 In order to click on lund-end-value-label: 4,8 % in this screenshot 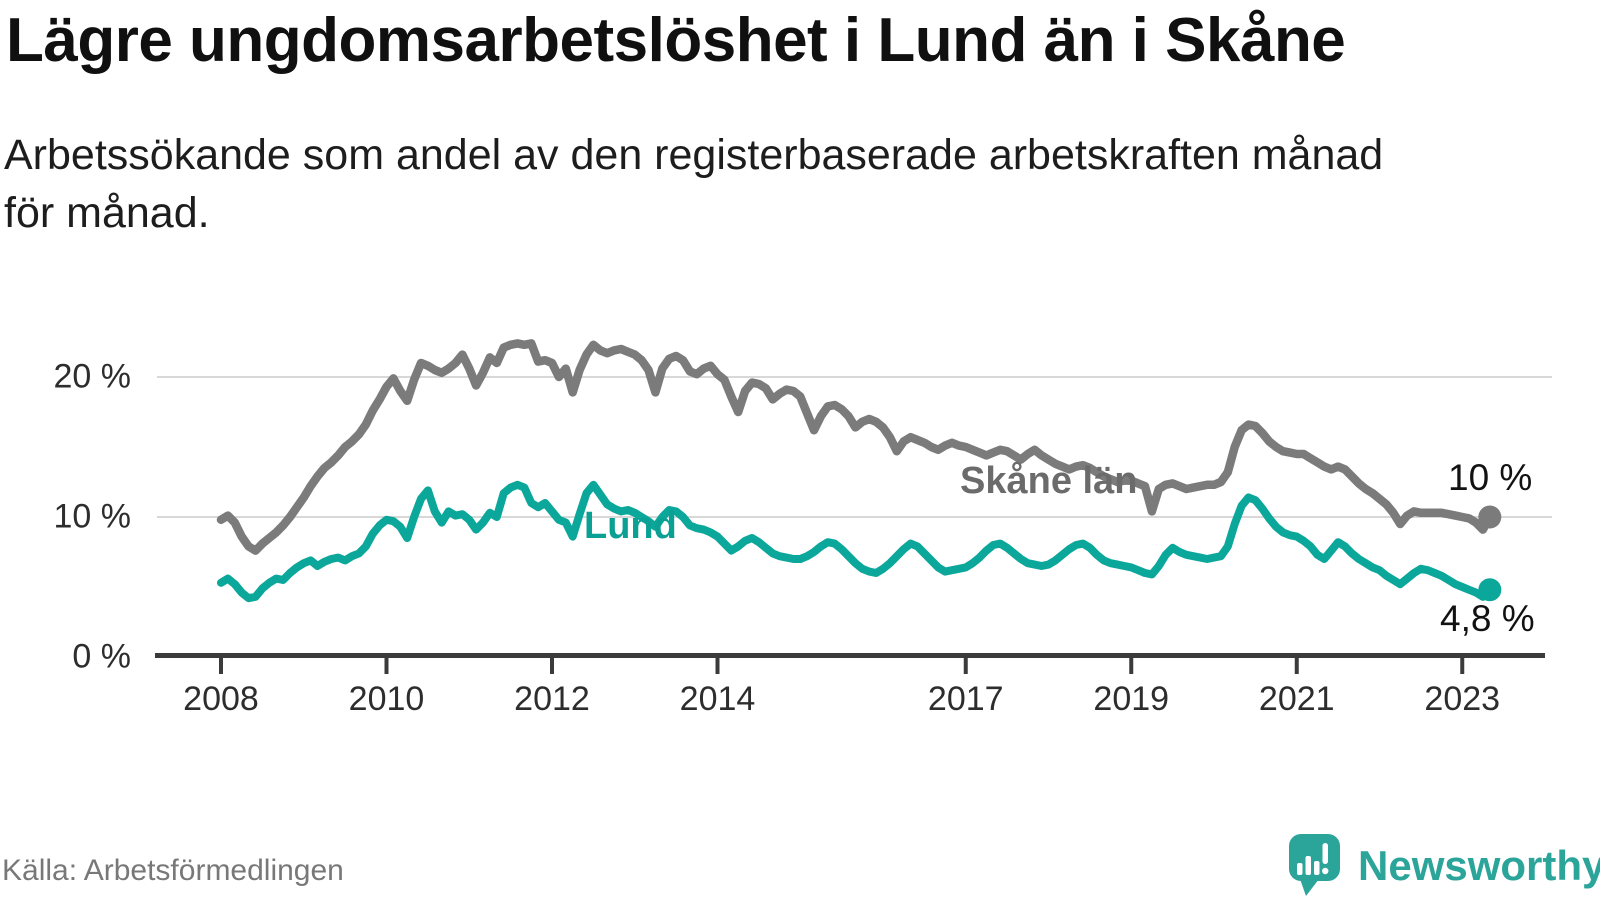, I will do `click(1487, 618)`.